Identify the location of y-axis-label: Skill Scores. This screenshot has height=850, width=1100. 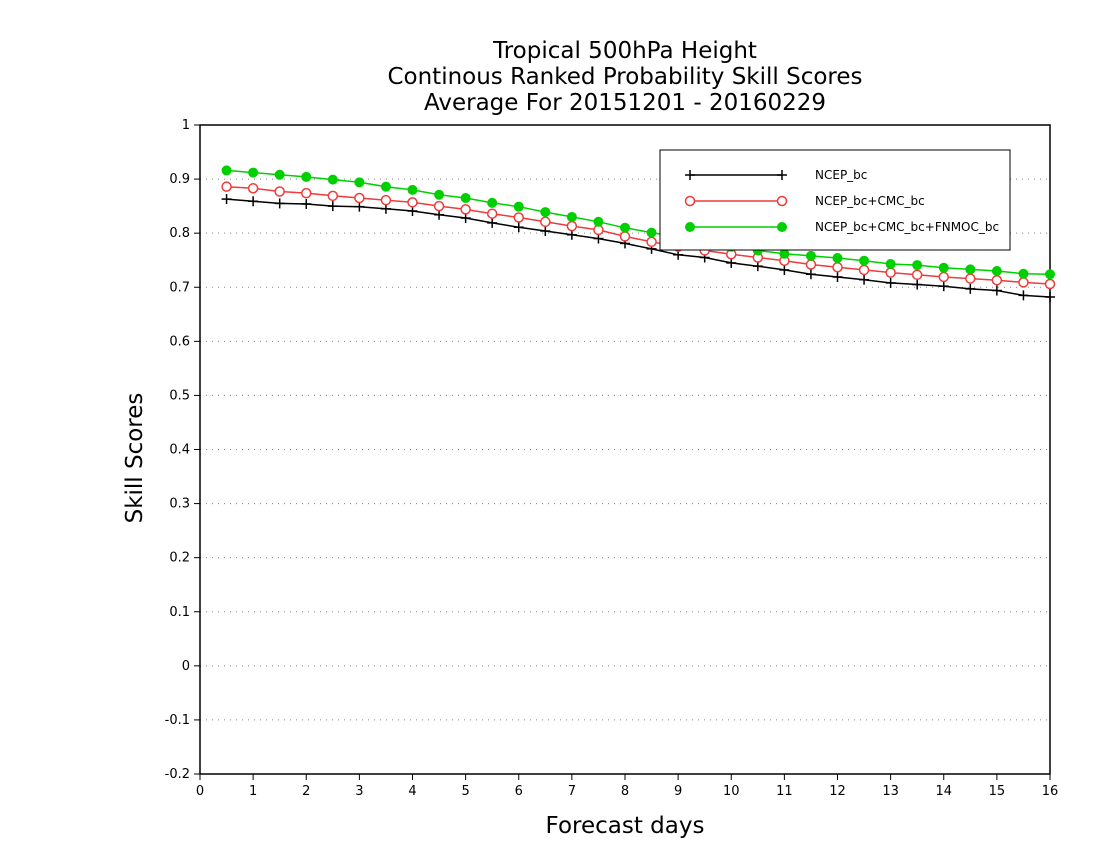
(135, 458).